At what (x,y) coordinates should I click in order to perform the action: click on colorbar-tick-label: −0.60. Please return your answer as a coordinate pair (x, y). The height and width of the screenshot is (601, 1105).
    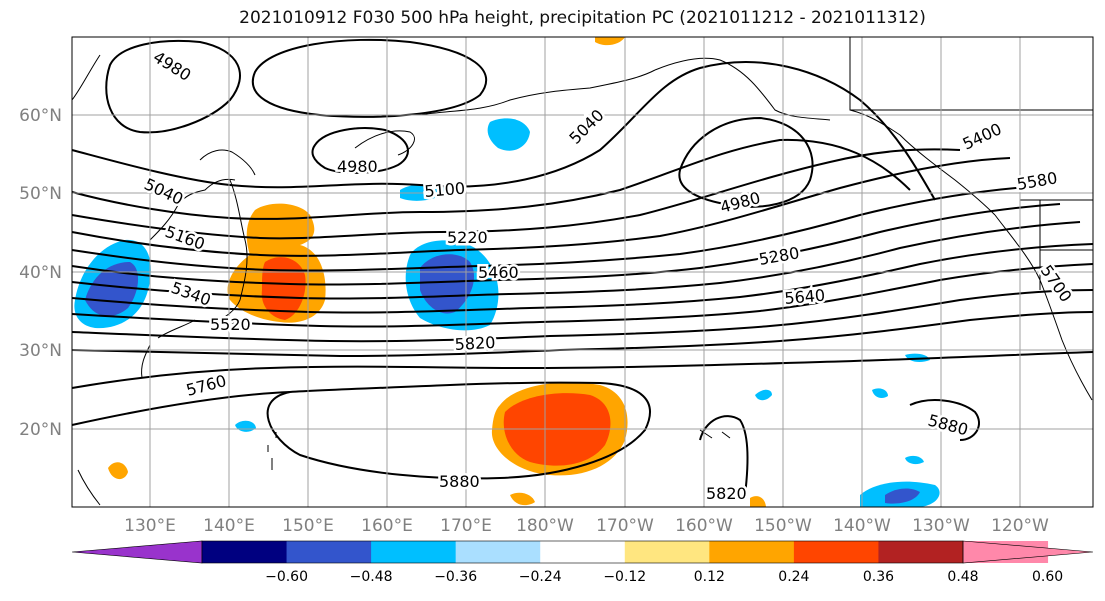
    Looking at the image, I should click on (286, 577).